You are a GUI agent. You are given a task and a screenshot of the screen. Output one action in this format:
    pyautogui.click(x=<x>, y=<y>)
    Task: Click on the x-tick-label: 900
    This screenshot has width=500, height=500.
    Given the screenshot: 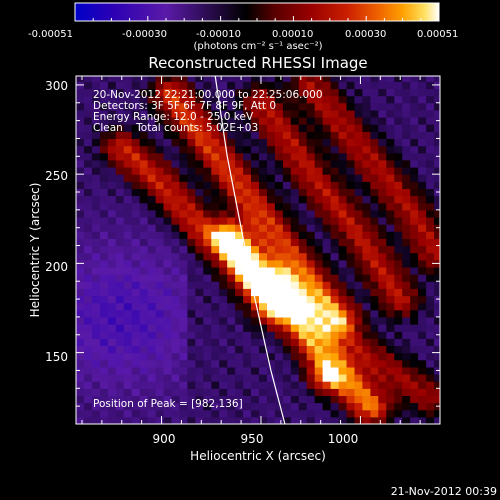 What is the action you would take?
    pyautogui.click(x=164, y=439)
    